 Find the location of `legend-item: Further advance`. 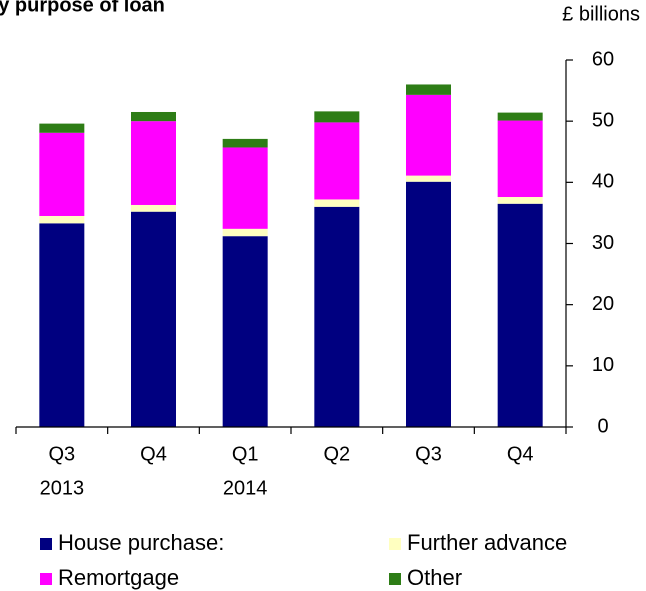

legend-item: Further advance is located at coordinates (478, 542).